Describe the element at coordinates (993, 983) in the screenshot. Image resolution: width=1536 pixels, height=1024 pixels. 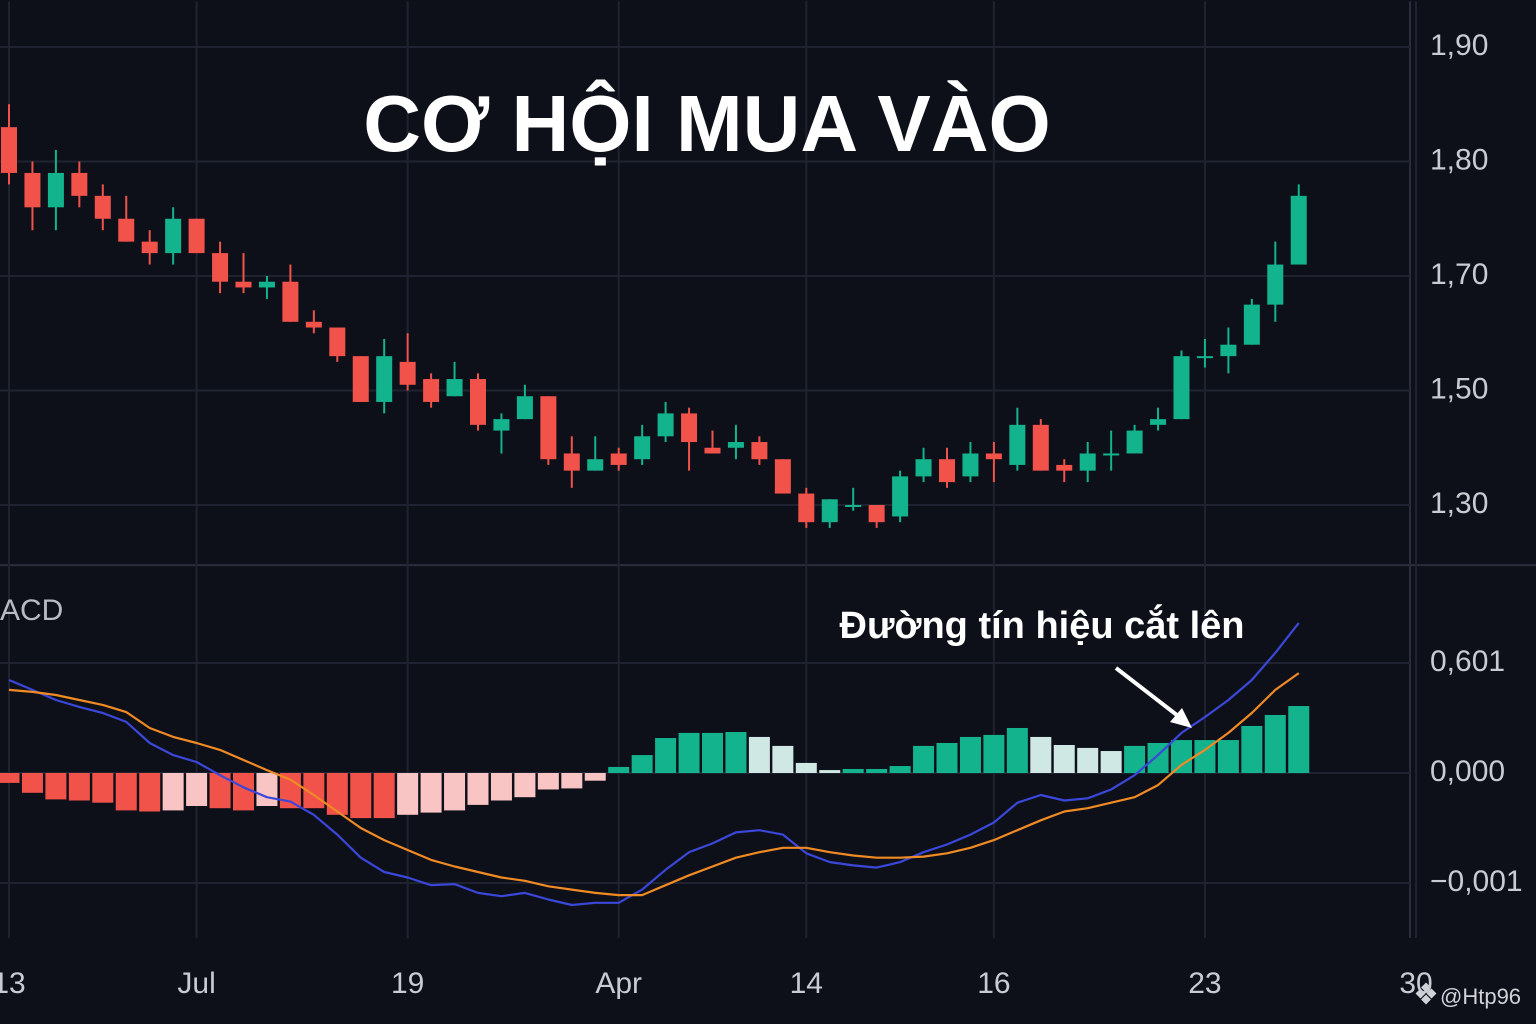
I see `x-tick-label: 16` at that location.